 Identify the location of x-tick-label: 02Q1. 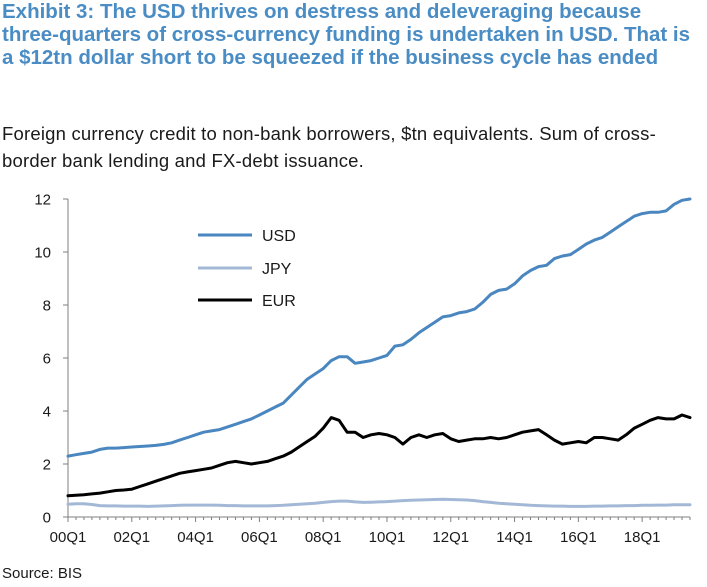
(131, 537).